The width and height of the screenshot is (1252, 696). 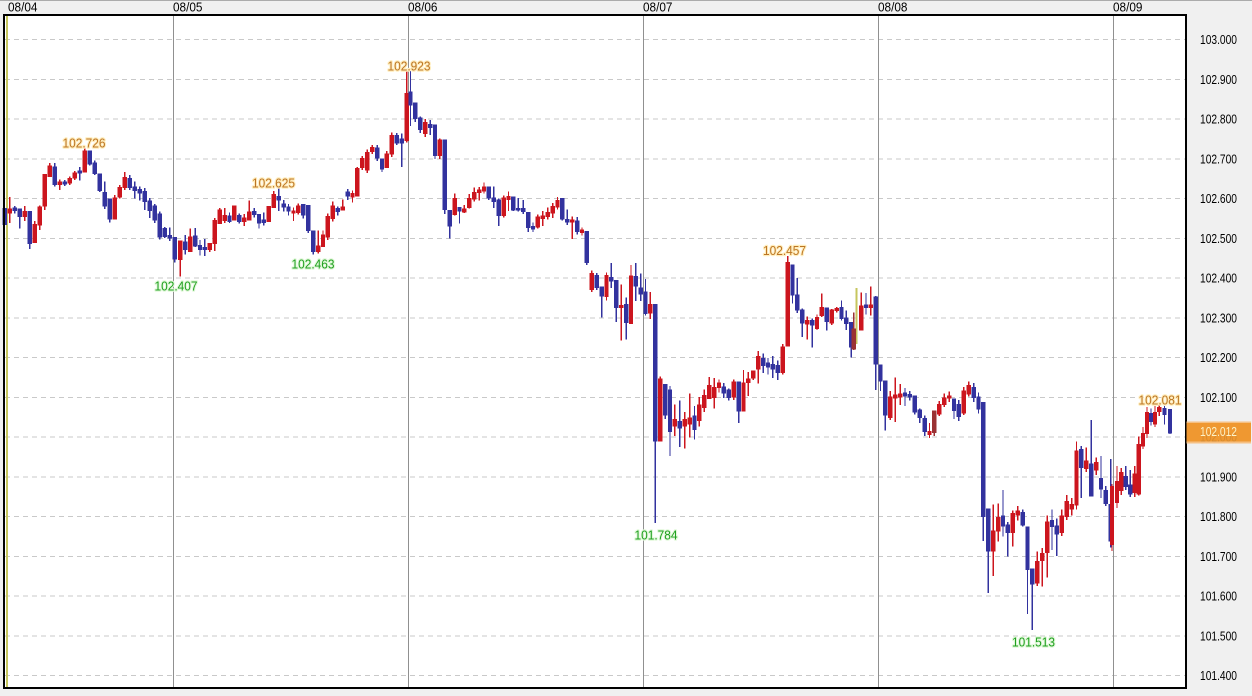 I want to click on svg-text: 102.700, so click(x=1218, y=158).